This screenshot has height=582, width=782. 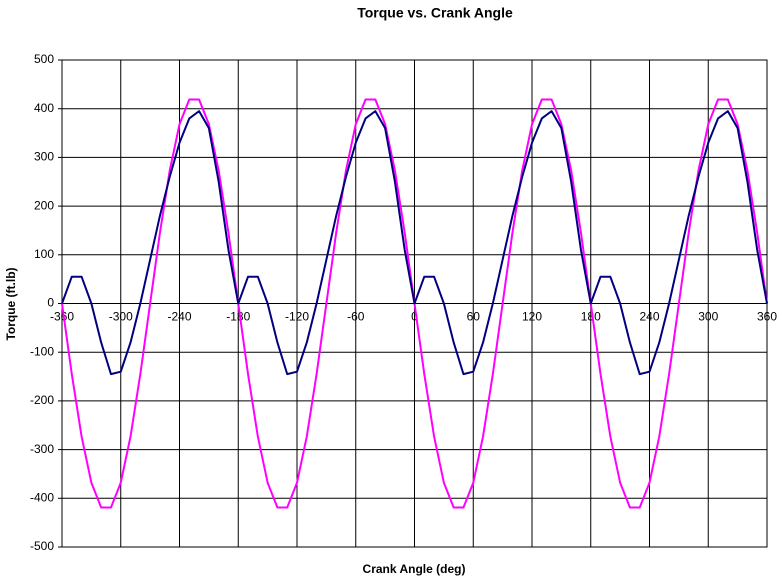 I want to click on y-tick-label: 0, so click(x=50, y=303).